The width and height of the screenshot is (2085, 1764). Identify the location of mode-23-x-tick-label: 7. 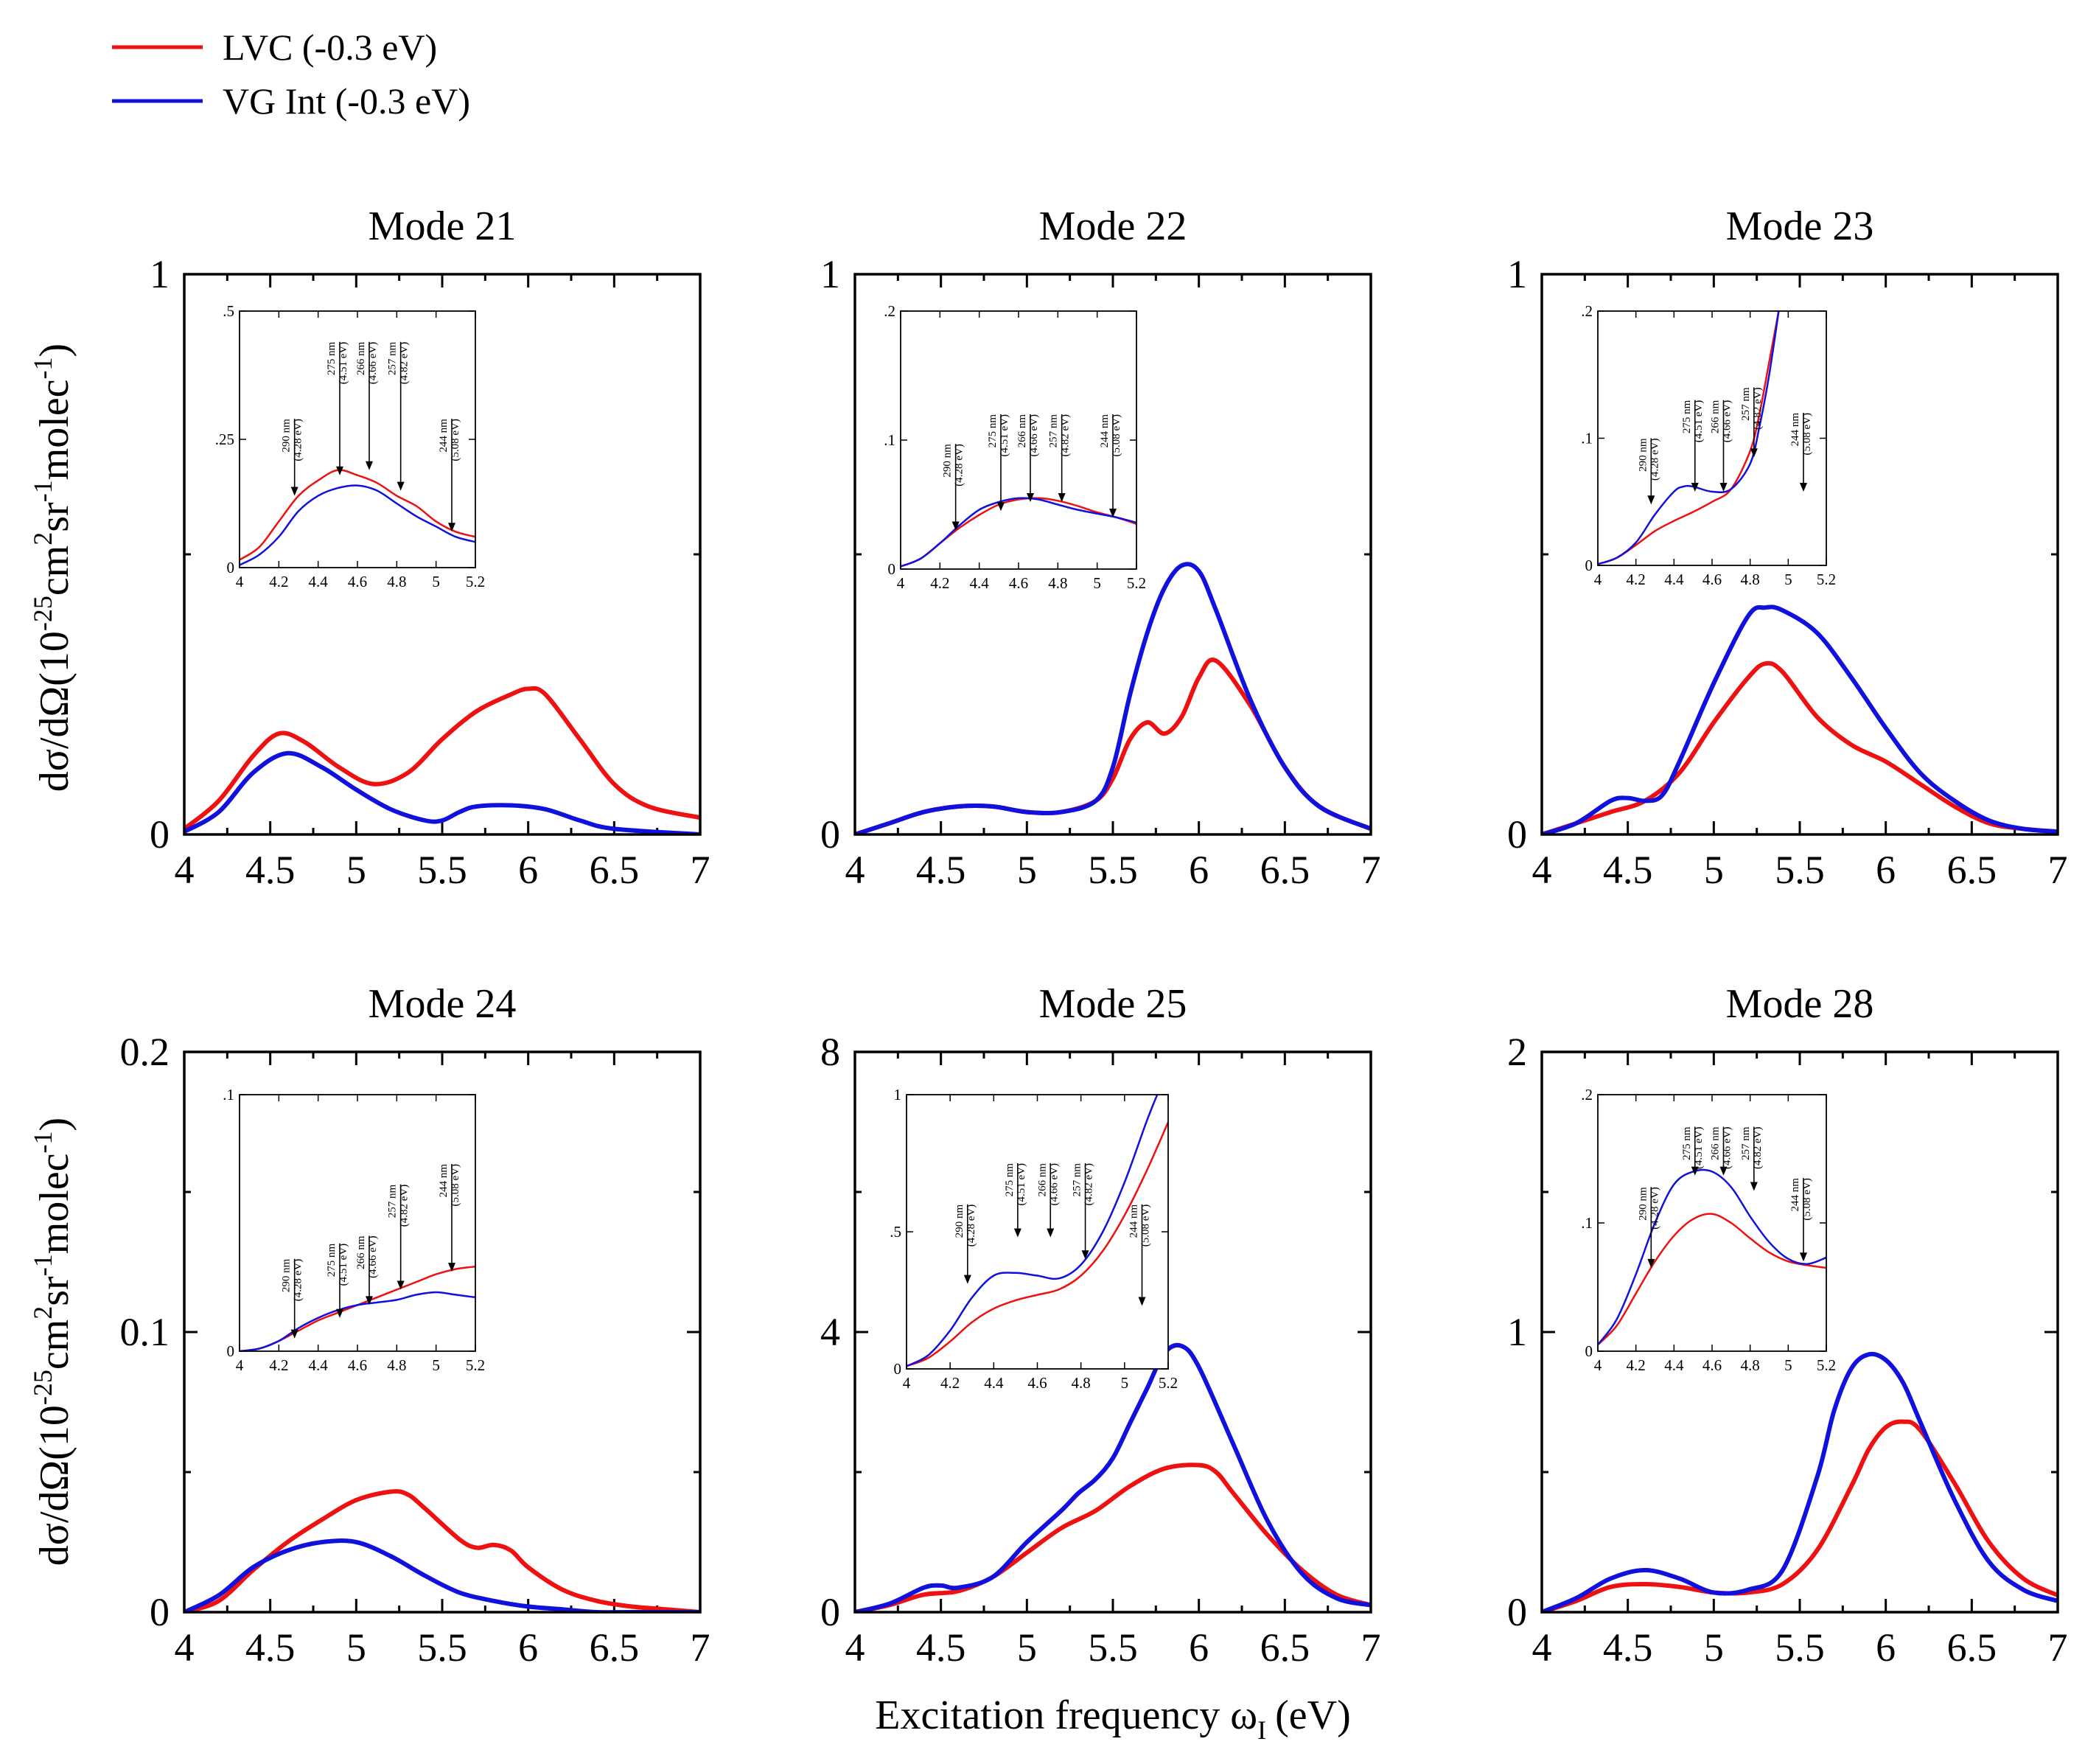
(2058, 870).